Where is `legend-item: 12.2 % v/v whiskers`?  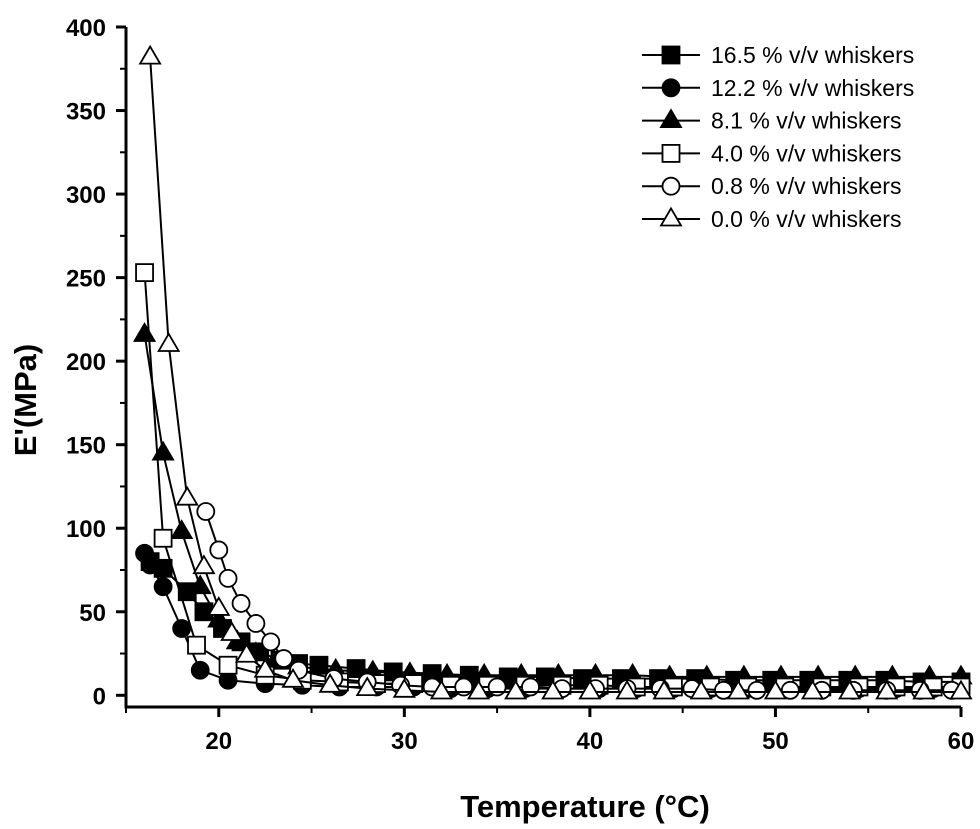 legend-item: 12.2 % v/v whiskers is located at coordinates (778, 88).